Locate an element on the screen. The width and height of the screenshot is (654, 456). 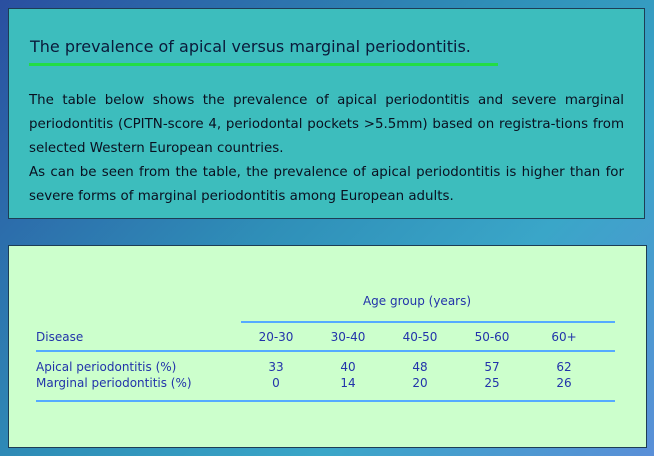
table-caption: Age group (years) is located at coordinates (417, 301).